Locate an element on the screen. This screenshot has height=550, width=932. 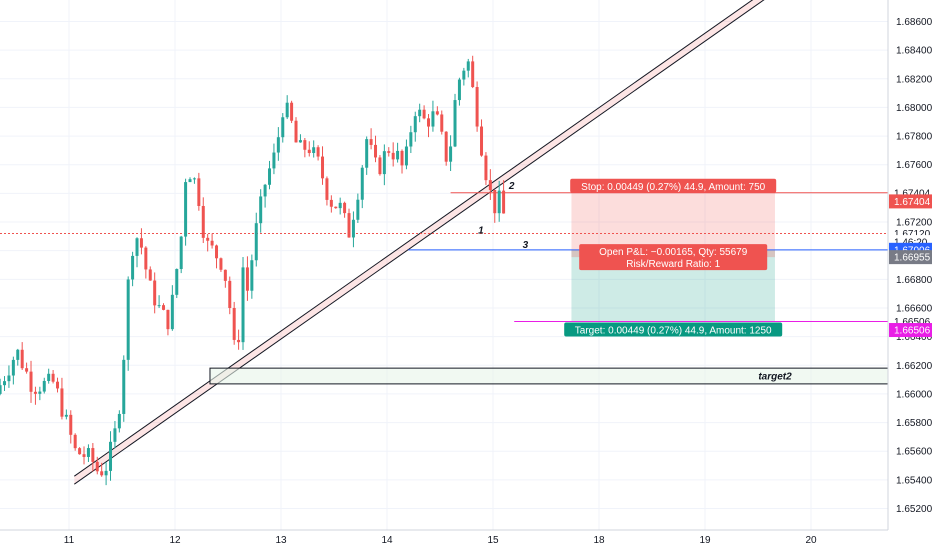
price-tick-label: 1.67600 is located at coordinates (914, 165).